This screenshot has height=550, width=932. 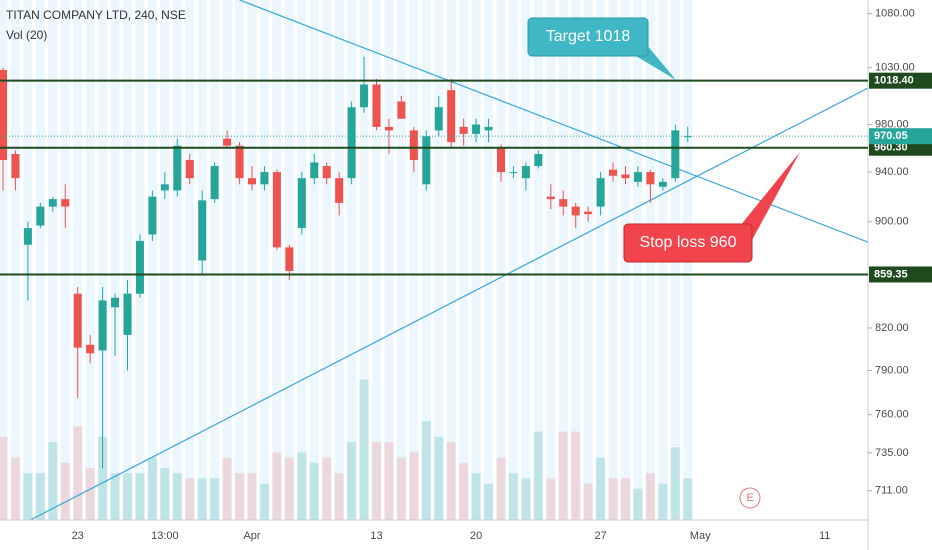 What do you see at coordinates (895, 14) in the screenshot?
I see `y-tick-label: 1080.00` at bounding box center [895, 14].